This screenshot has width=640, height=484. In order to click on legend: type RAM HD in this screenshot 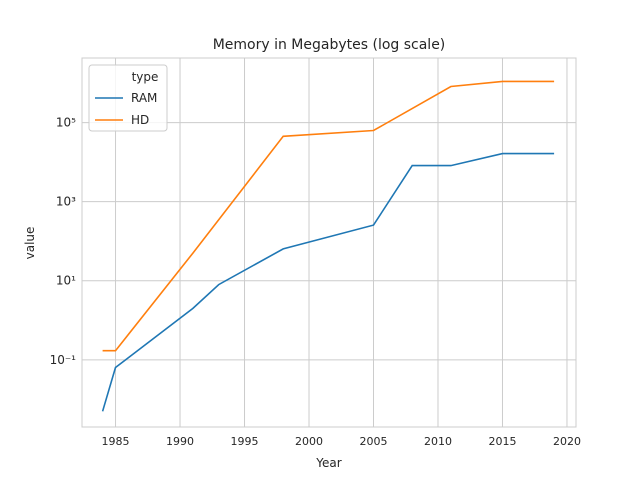, I will do `click(128, 98)`.